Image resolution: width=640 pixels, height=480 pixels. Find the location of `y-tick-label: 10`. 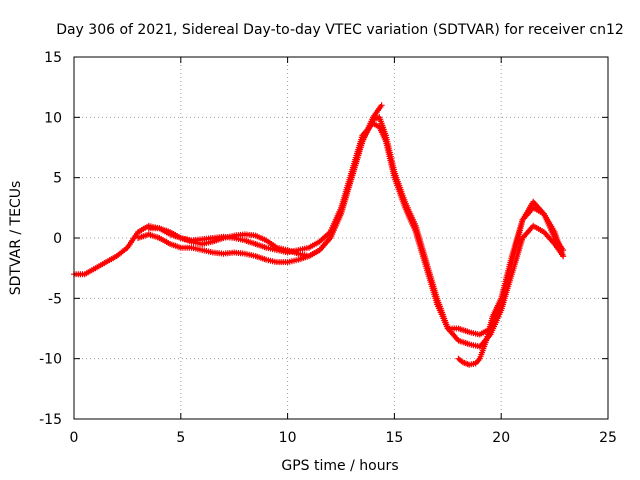

y-tick-label: 10 is located at coordinates (53, 118).